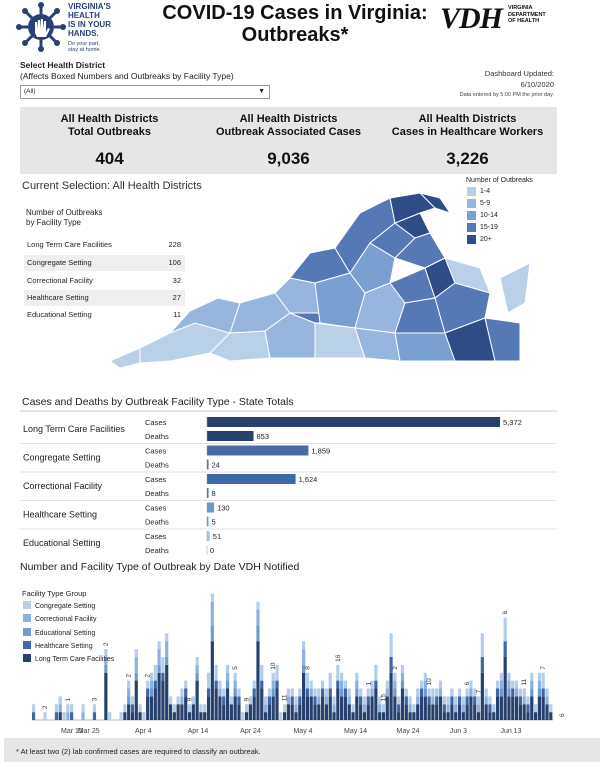 The width and height of the screenshot is (604, 766). What do you see at coordinates (372, 268) in the screenshot?
I see `map-district-blue-ridge` at bounding box center [372, 268].